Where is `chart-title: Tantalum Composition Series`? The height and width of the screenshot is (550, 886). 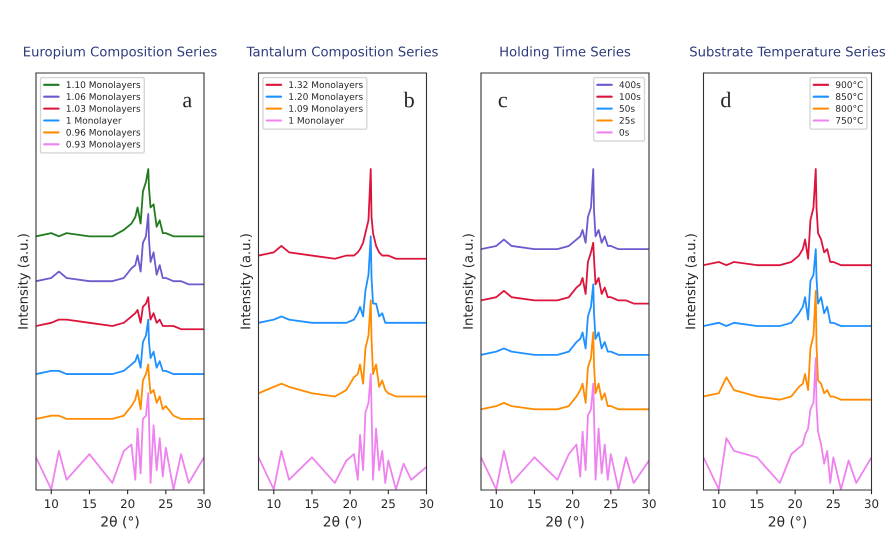
chart-title: Tantalum Composition Series is located at coordinates (342, 53).